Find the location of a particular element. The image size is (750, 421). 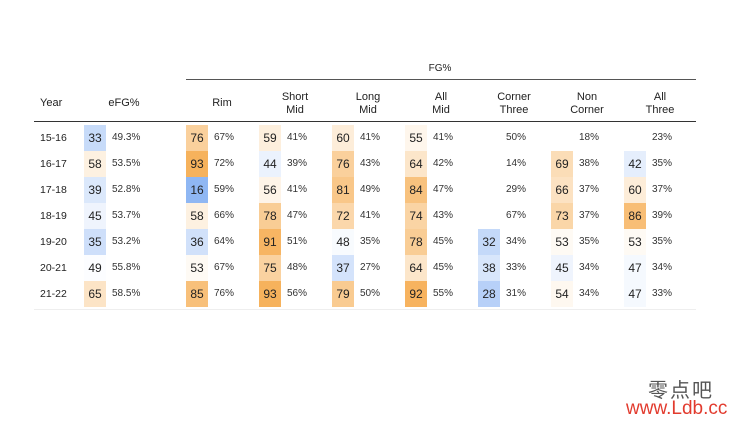

rank-value: 92 is located at coordinates (416, 294).